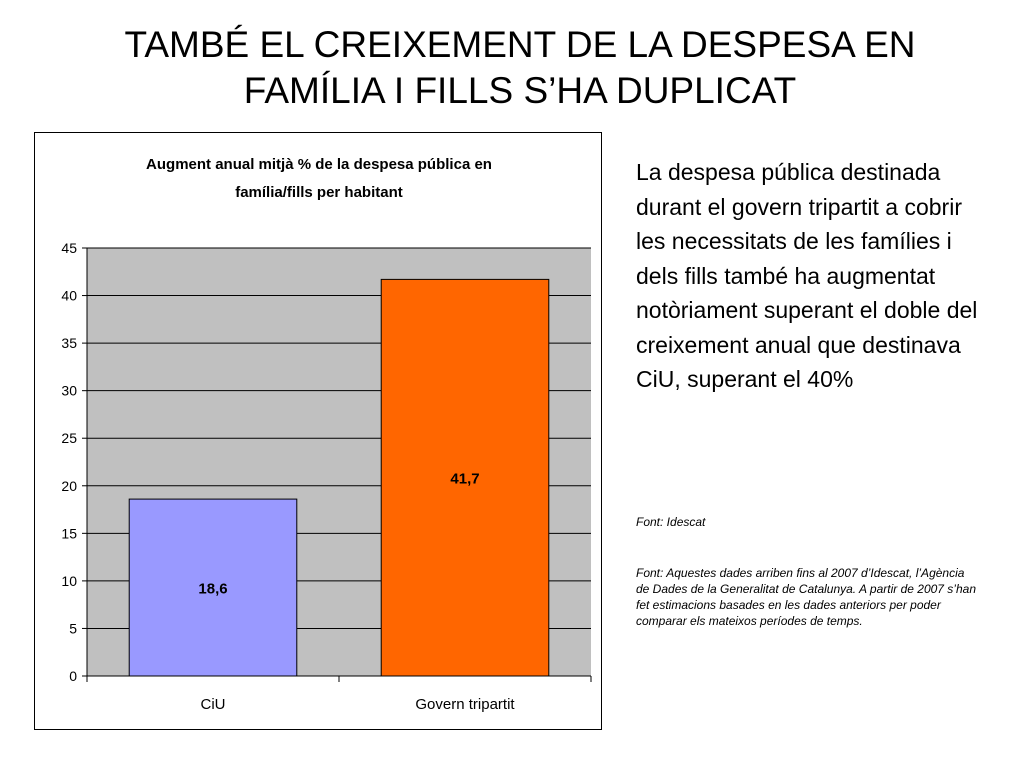 This screenshot has width=1024, height=768. I want to click on y-tick-label-2: 10, so click(69, 581).